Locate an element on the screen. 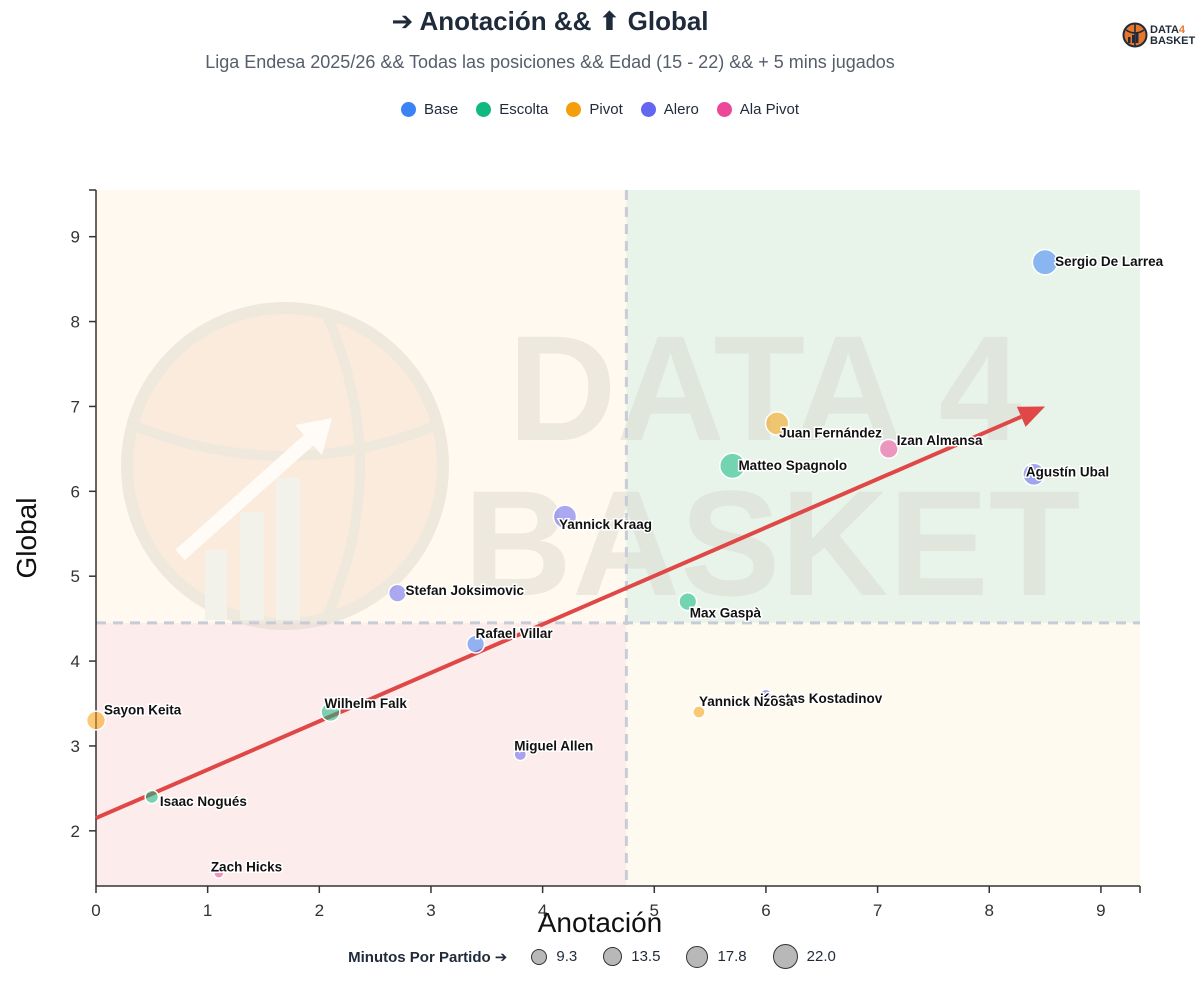 Image resolution: width=1200 pixels, height=983 pixels. legend-label-alero: Alero is located at coordinates (681, 109).